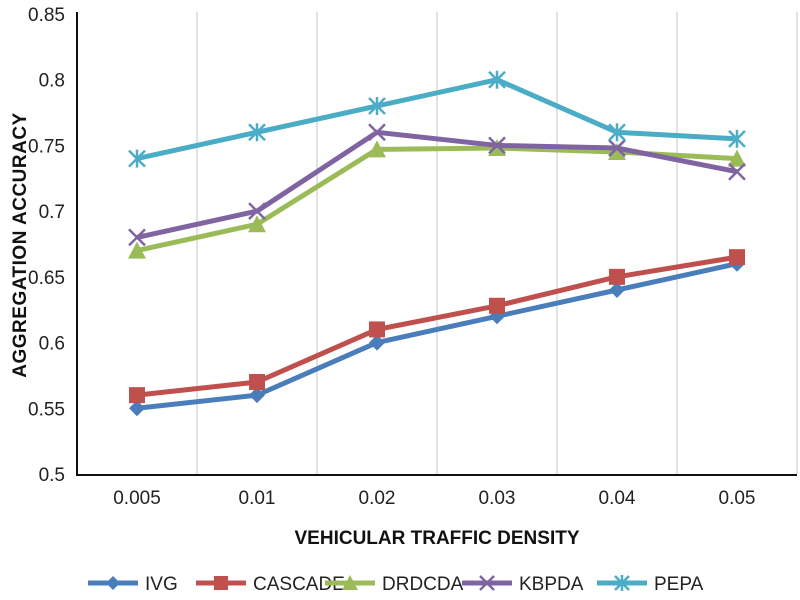  Describe the element at coordinates (377, 498) in the screenshot. I see `x-tick-label: 0.02` at that location.